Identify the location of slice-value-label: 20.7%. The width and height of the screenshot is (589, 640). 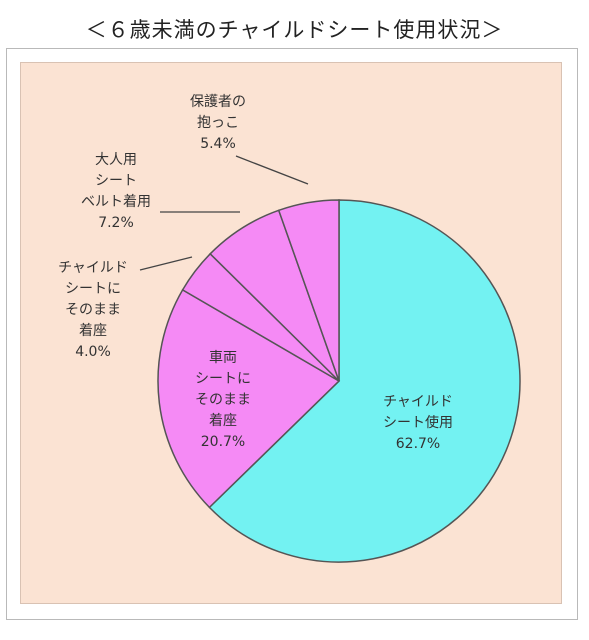
(223, 442).